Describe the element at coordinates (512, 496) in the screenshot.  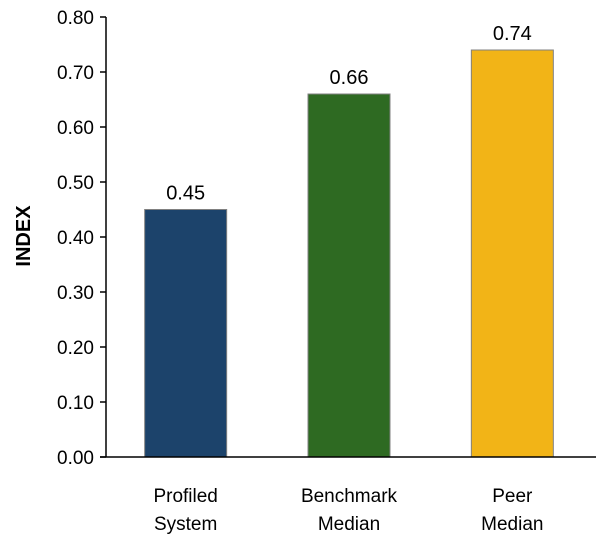
I see `x-tick-label-3-line-1: Peer` at that location.